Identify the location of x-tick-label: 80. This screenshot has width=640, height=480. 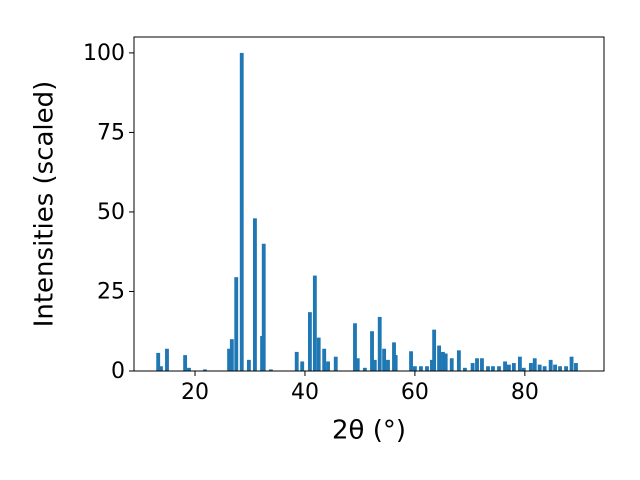
(525, 392).